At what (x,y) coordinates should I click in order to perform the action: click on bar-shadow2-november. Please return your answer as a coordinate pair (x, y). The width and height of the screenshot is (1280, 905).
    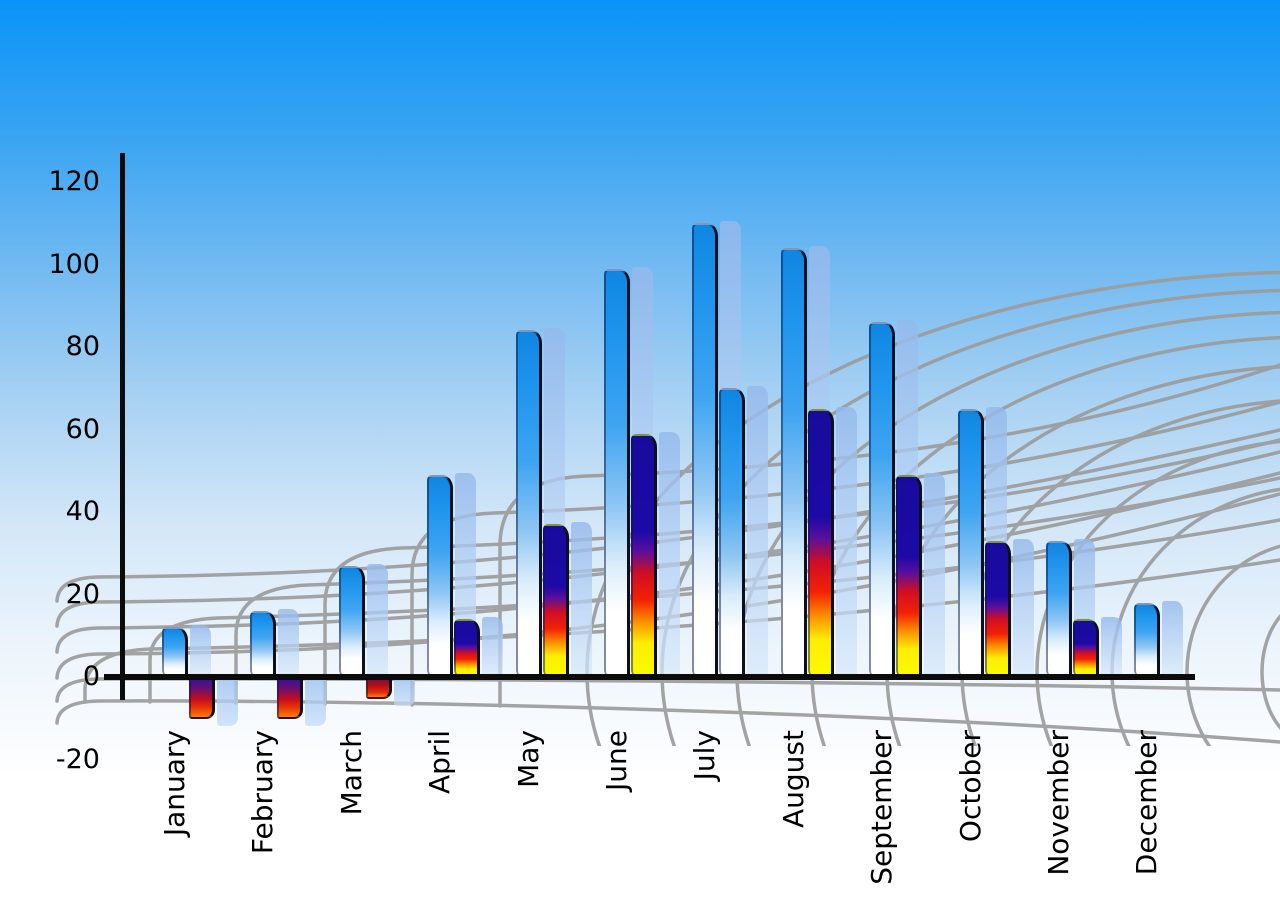
    Looking at the image, I should click on (1111, 646).